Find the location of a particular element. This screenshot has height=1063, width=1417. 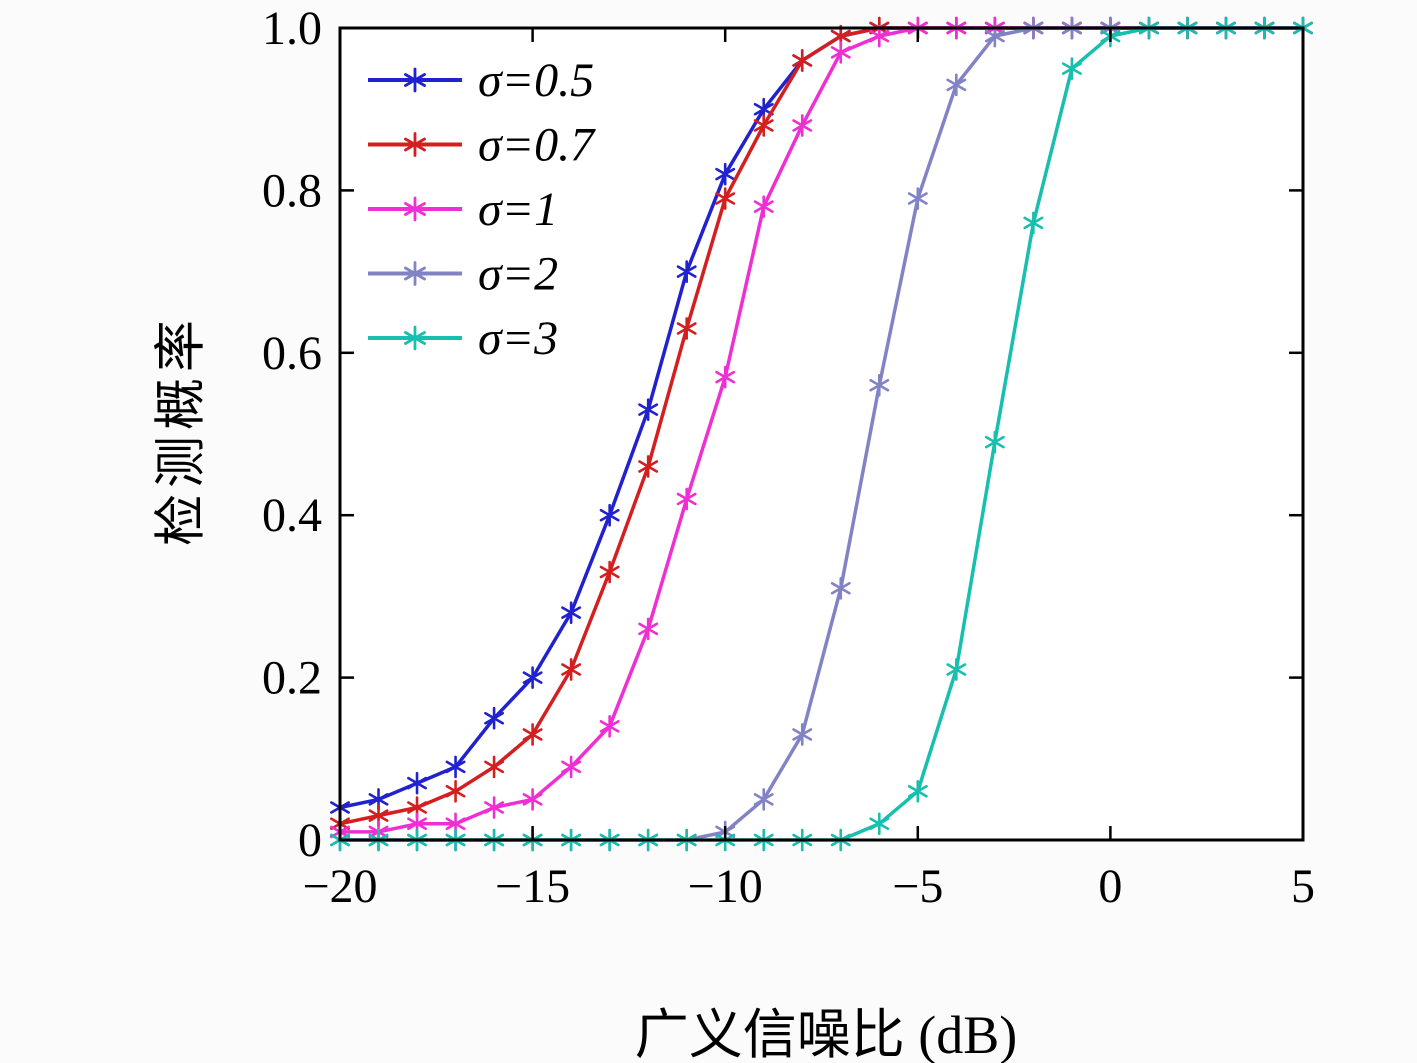

legend-label: σ=1 is located at coordinates (518, 209).